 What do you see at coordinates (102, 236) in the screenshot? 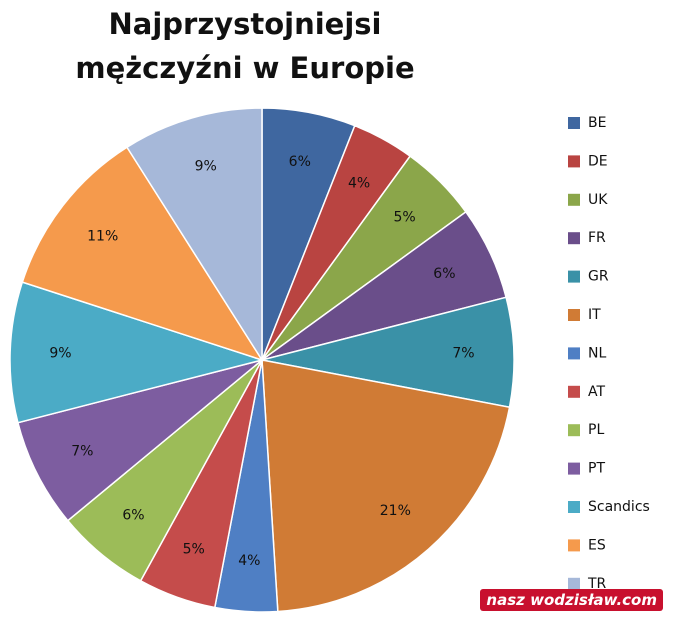
I see `value-label: 11%` at bounding box center [102, 236].